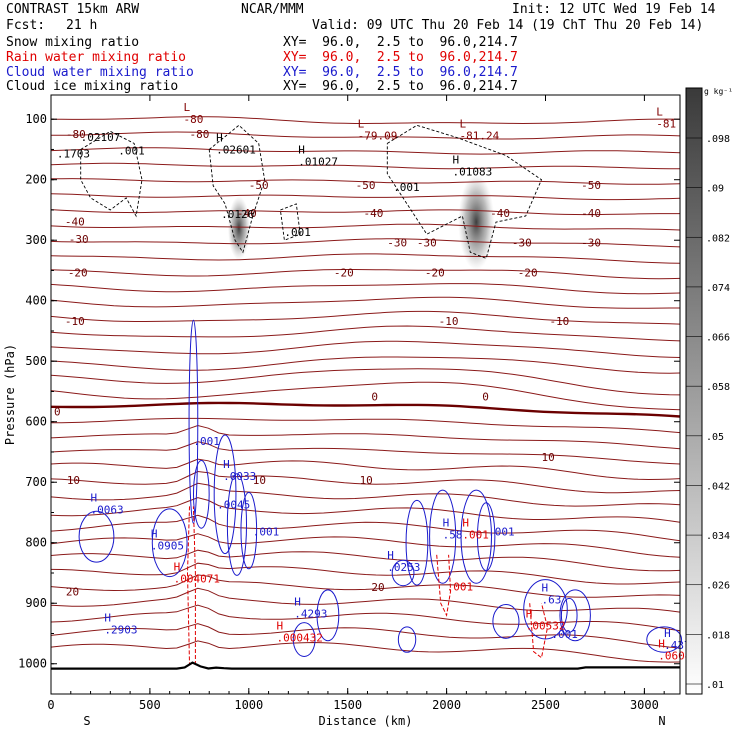 The height and width of the screenshot is (740, 740). What do you see at coordinates (36, 543) in the screenshot?
I see `y-tick-label: 800` at bounding box center [36, 543].